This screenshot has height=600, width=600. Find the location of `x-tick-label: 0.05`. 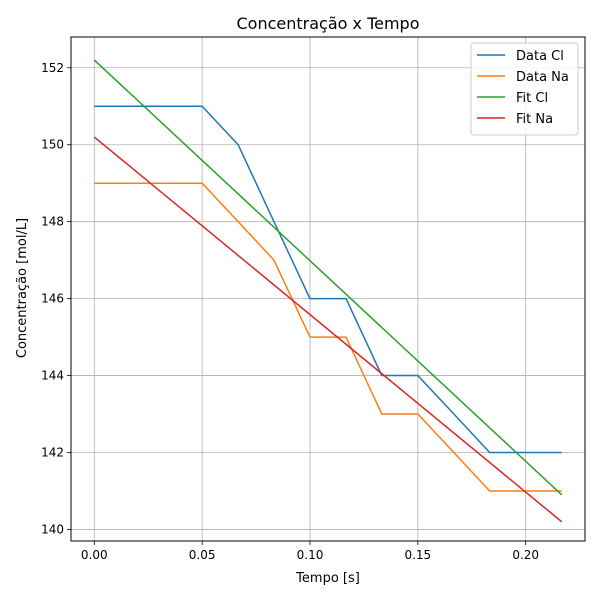

x-tick-label: 0.05 is located at coordinates (202, 555).